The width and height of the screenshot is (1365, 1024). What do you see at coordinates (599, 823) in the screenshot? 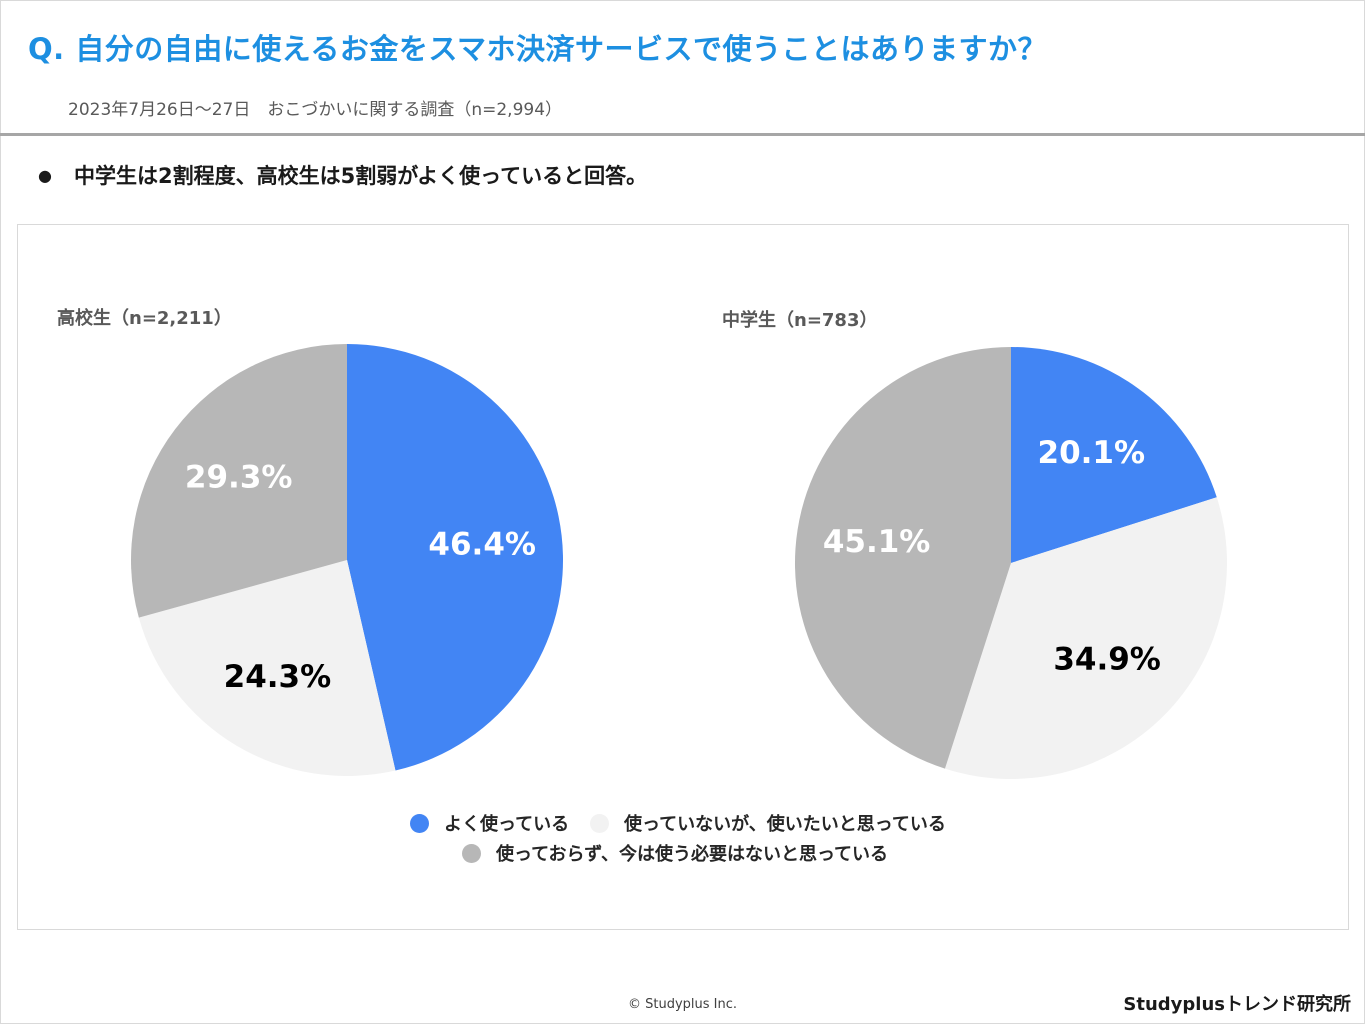
I see `legend-swatch-want` at bounding box center [599, 823].